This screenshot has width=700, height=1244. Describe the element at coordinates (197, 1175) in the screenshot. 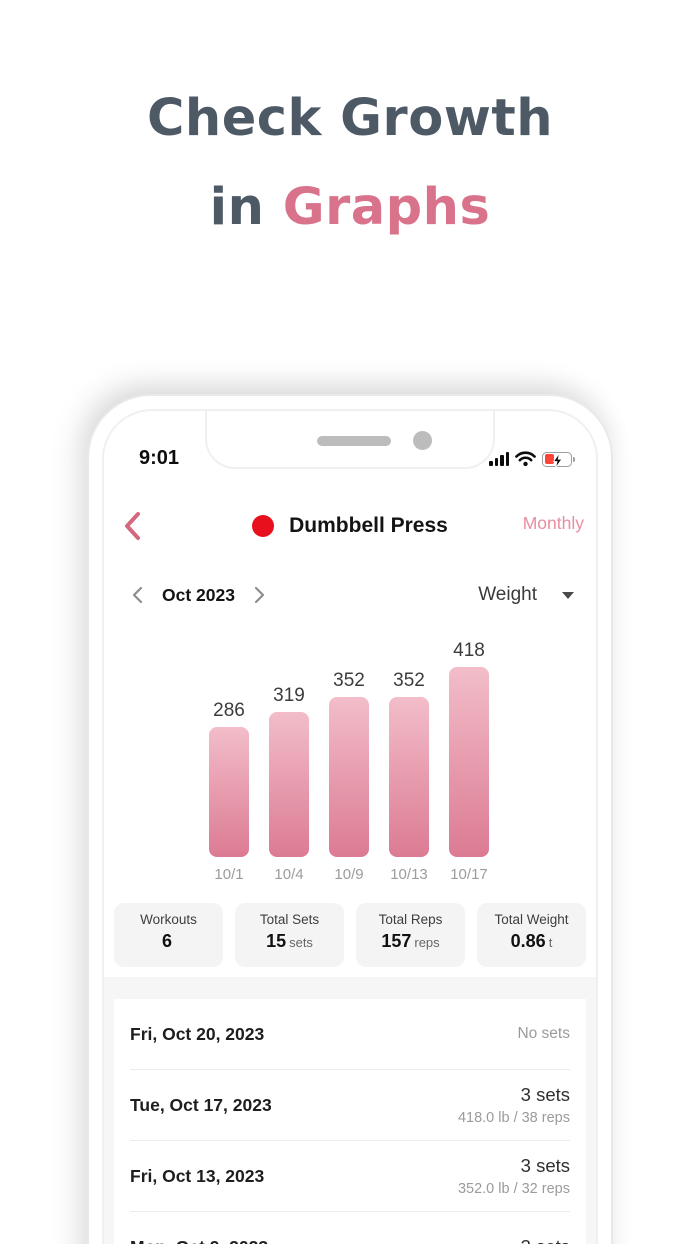

I see `session-date: Fri, Oct 13, 2023` at that location.